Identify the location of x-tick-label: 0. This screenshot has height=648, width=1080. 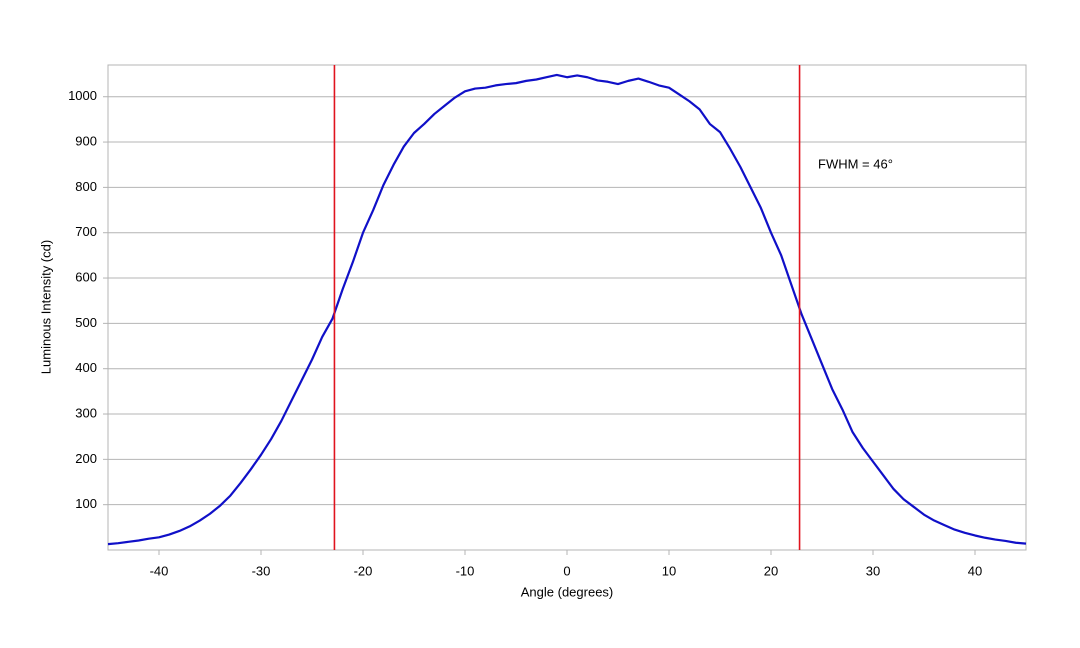
(566, 570).